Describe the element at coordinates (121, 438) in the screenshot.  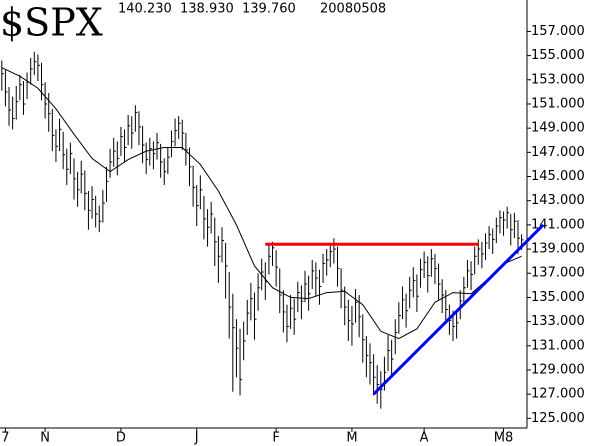
I see `x-tick-label: D` at that location.